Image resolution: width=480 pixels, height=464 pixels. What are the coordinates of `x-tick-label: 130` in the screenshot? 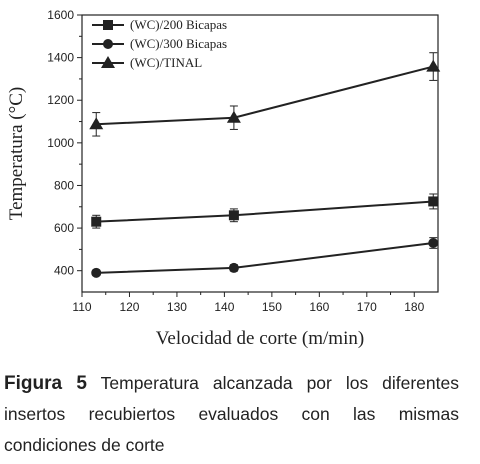 It's located at (177, 307).